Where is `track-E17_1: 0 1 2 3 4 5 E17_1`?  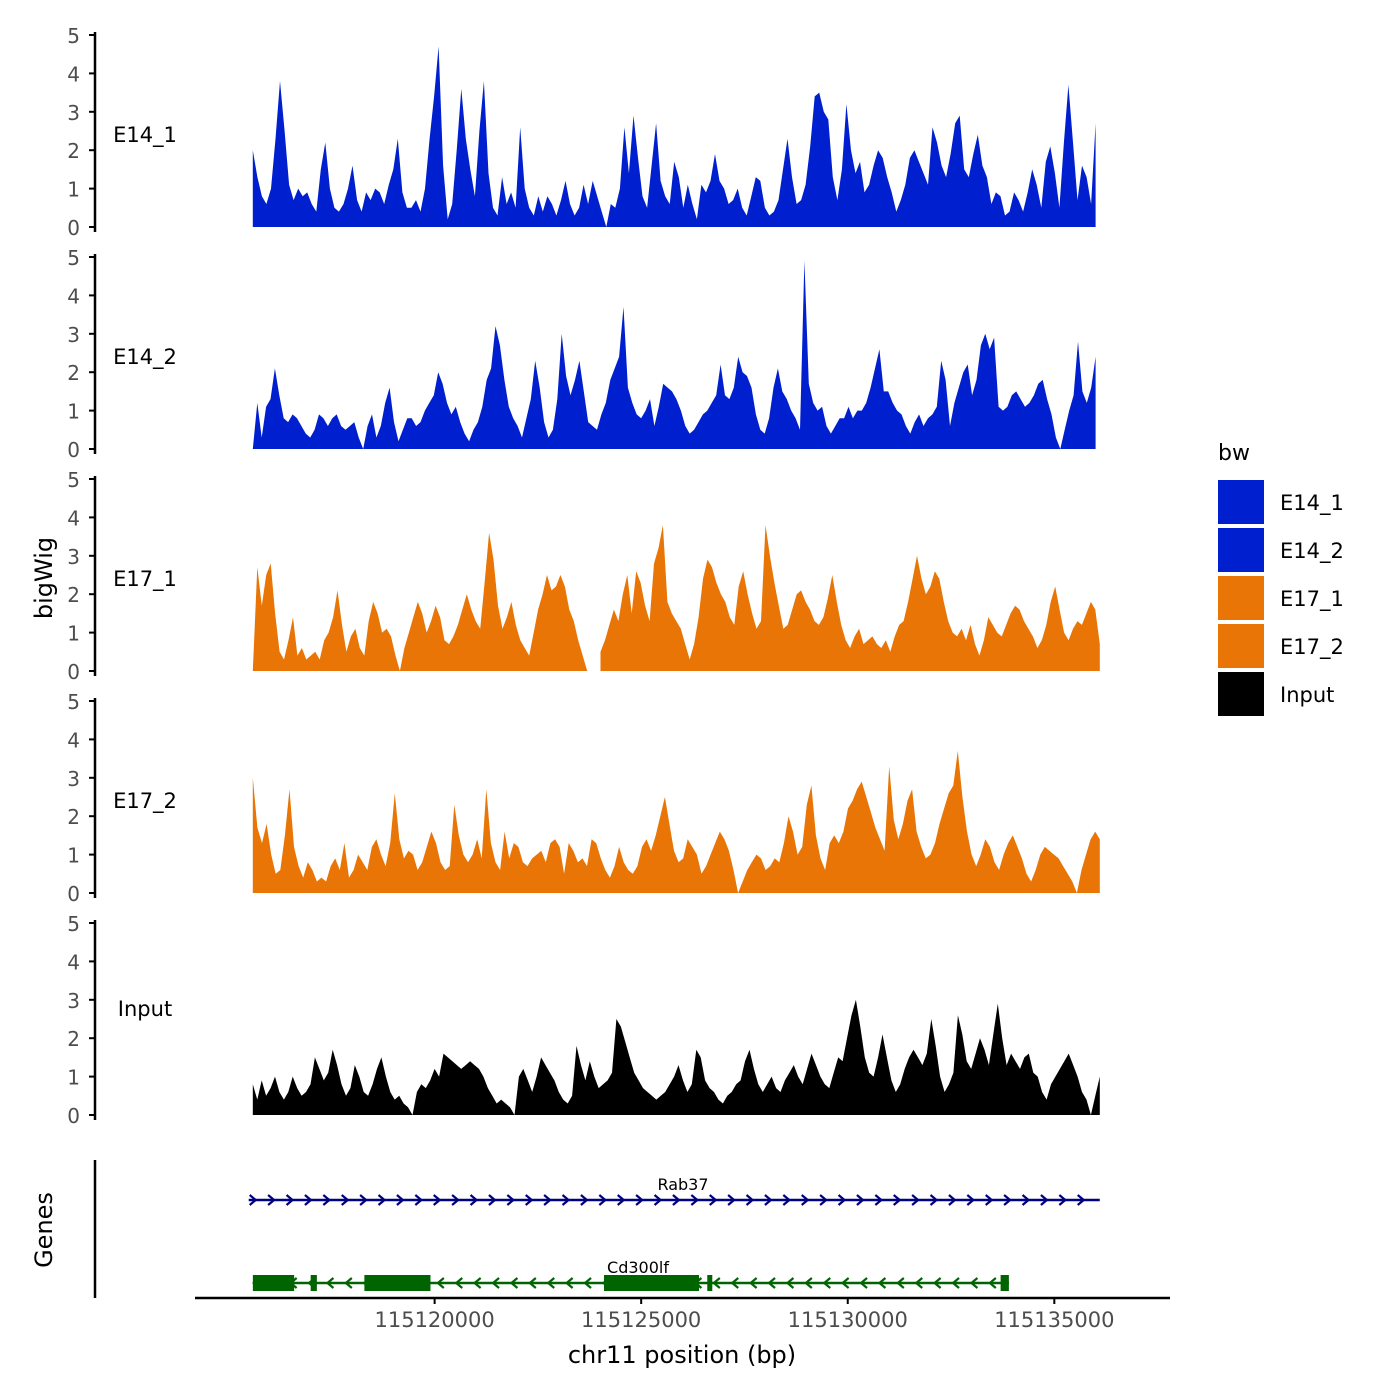 track-E17_1: 0 1 2 3 4 5 E17_1 is located at coordinates (583, 576).